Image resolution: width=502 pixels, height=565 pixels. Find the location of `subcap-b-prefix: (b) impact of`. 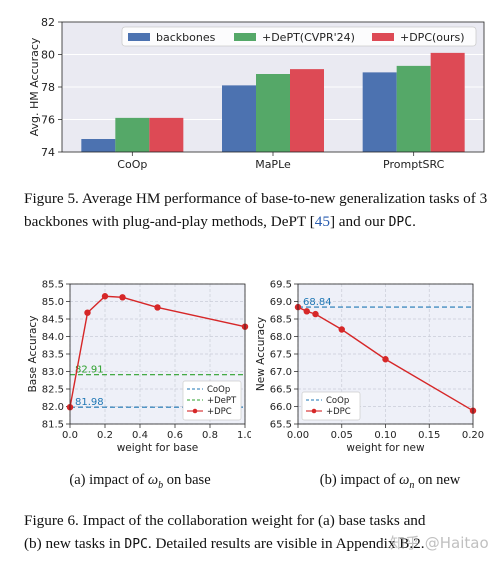

subcap-b-prefix: (b) impact of is located at coordinates (359, 480).